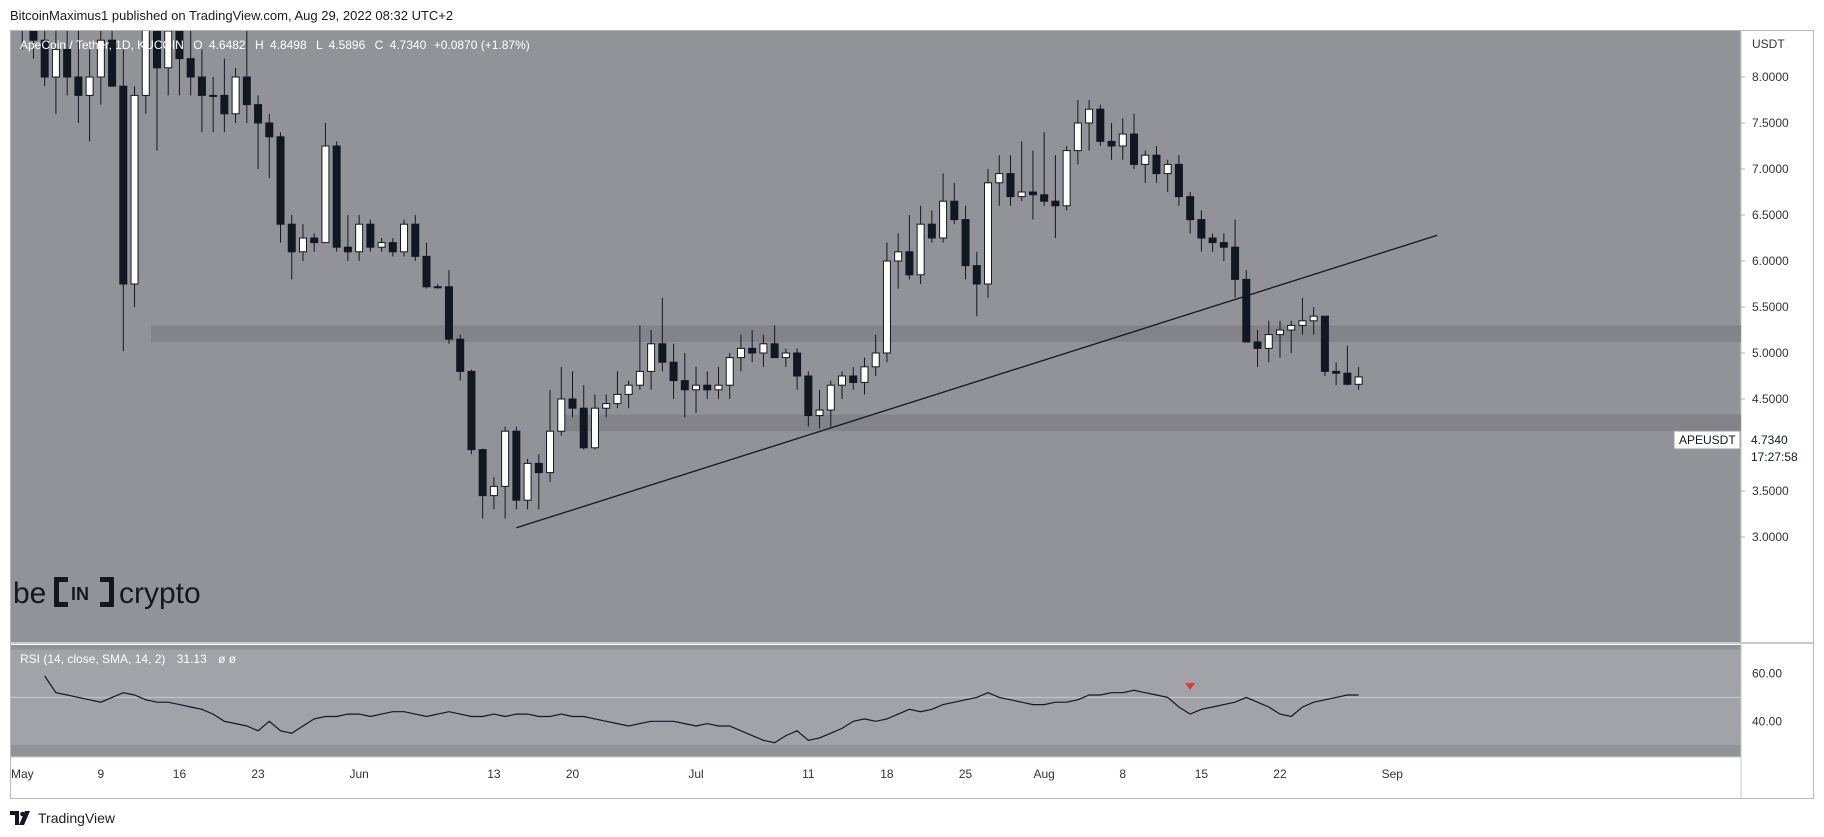 The image size is (1824, 837). What do you see at coordinates (62, 818) in the screenshot?
I see `footer-brand: TradingView` at bounding box center [62, 818].